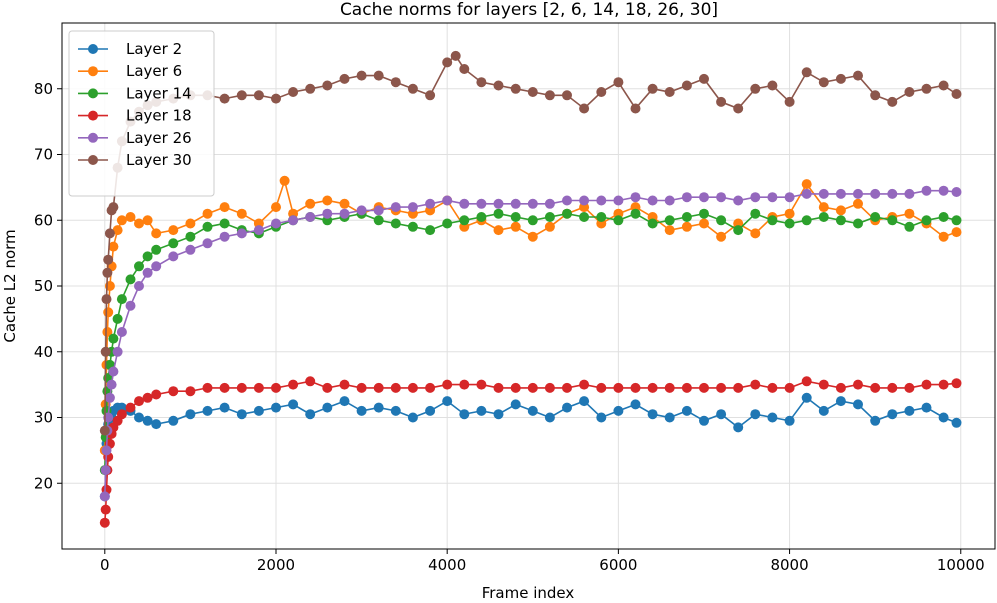 This screenshot has width=997, height=603. Describe the element at coordinates (135, 160) in the screenshot. I see `legend-item-layer-30: Layer 30` at that location.